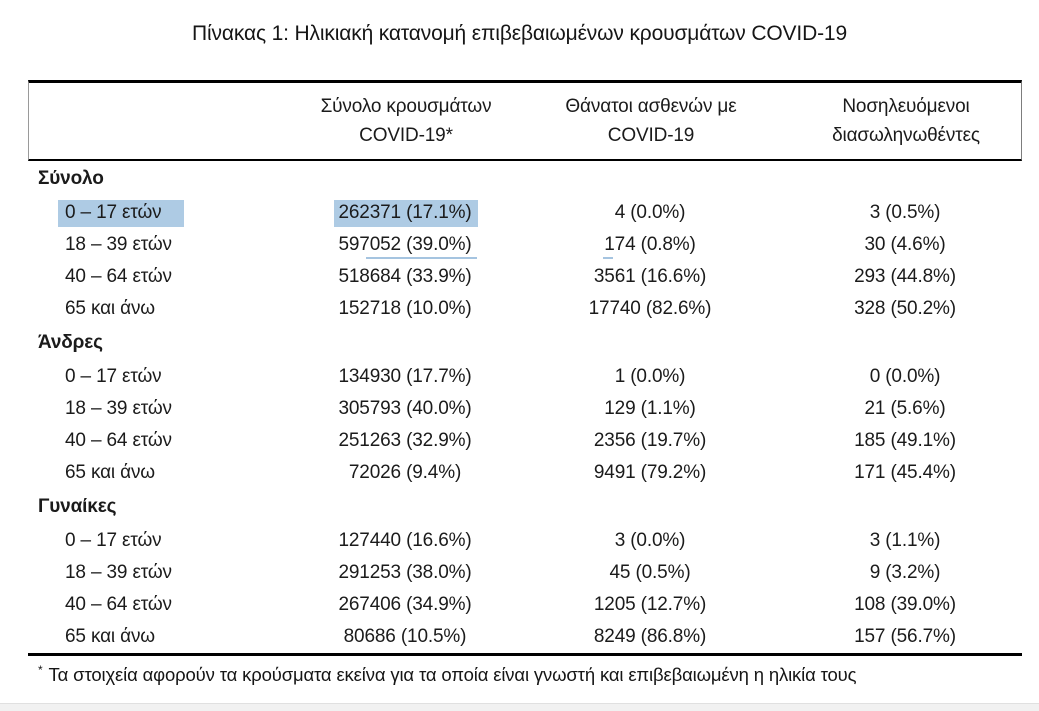  What do you see at coordinates (121, 213) in the screenshot?
I see `age-label-selected: 0 – 17 ετών` at bounding box center [121, 213].